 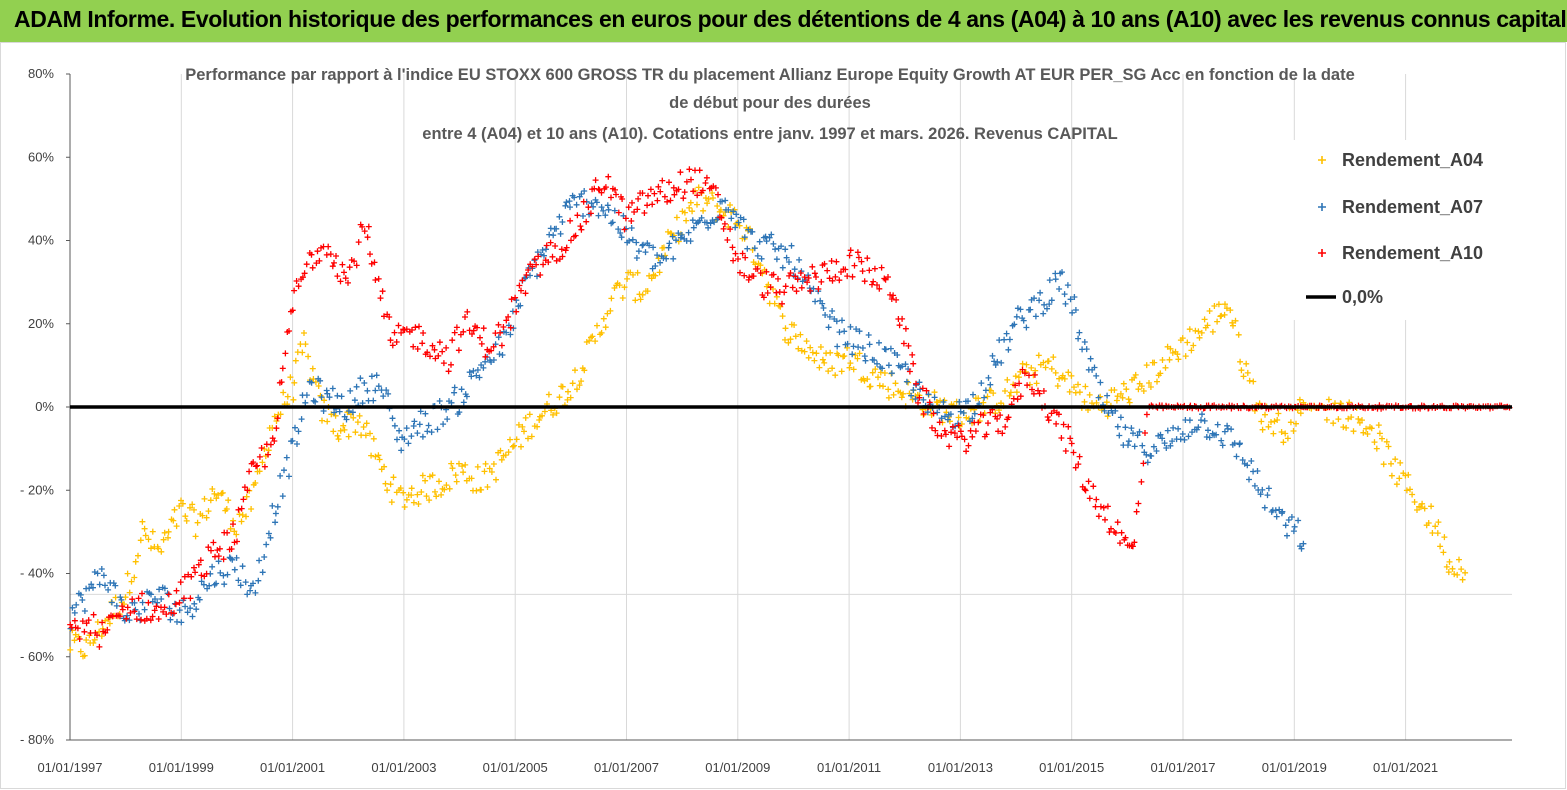 I want to click on legend-box, so click(x=1397, y=230).